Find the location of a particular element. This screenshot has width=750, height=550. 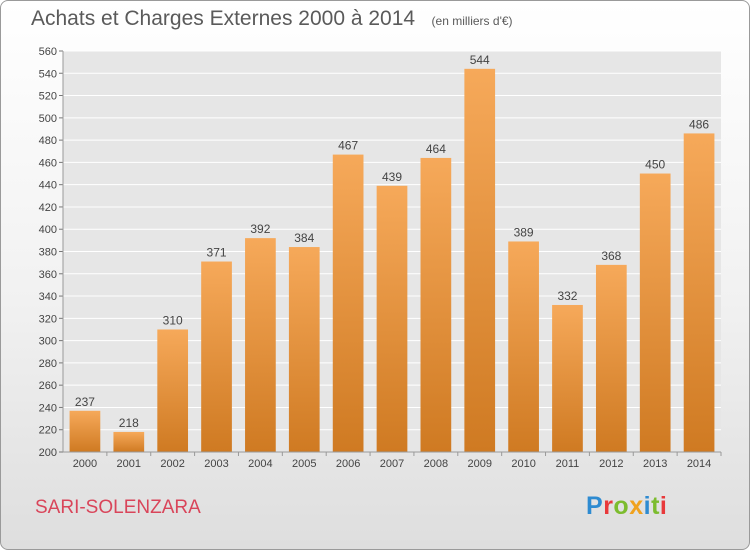

bar-2002 is located at coordinates (173, 390).